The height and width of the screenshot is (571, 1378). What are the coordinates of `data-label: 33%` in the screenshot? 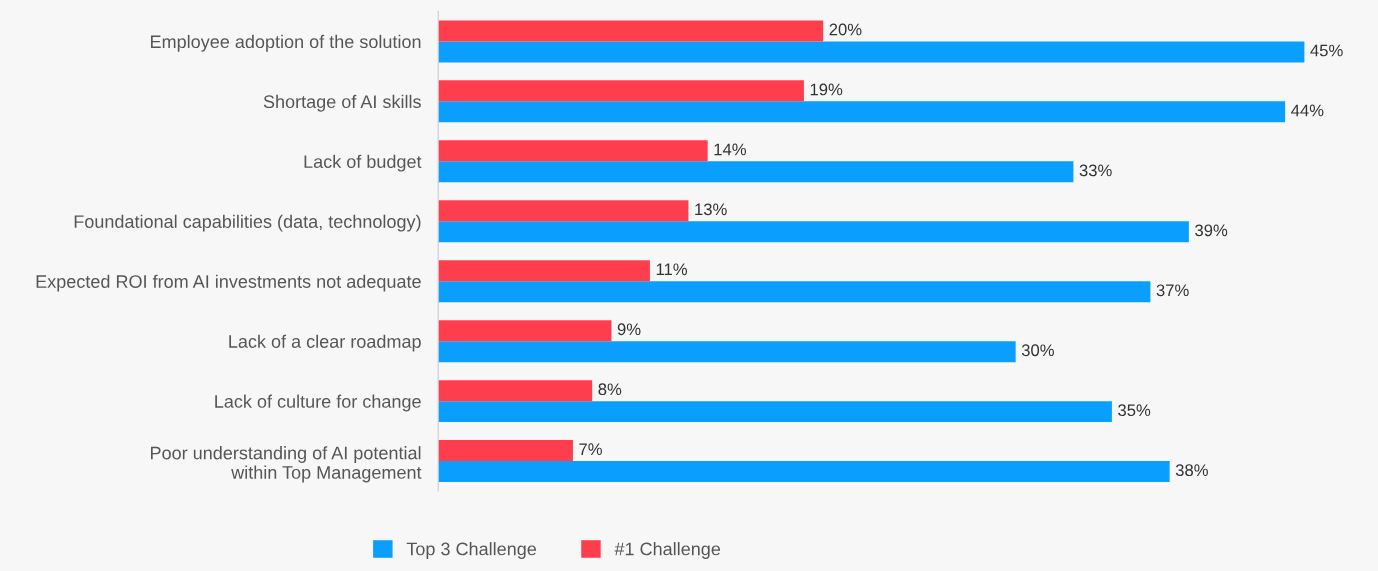 It's located at (1095, 170).